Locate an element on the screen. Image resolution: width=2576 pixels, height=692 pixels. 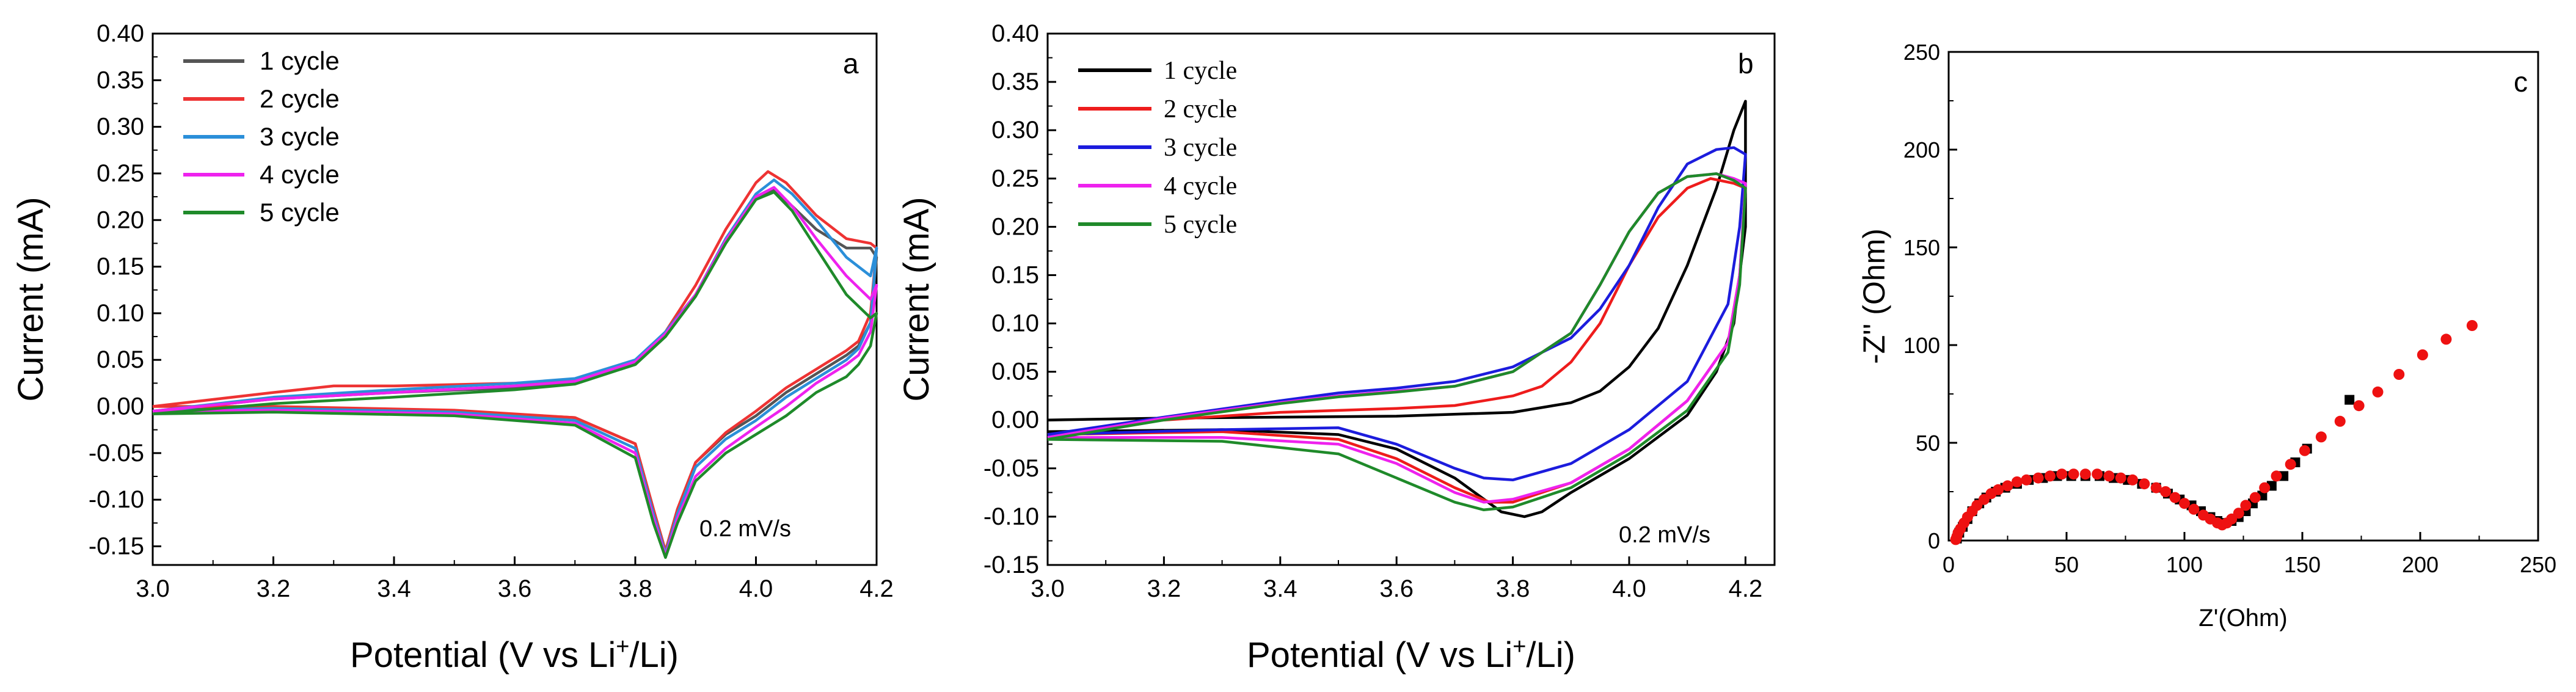
panel-a-y-axis-title: Current (mA) is located at coordinates (31, 299).